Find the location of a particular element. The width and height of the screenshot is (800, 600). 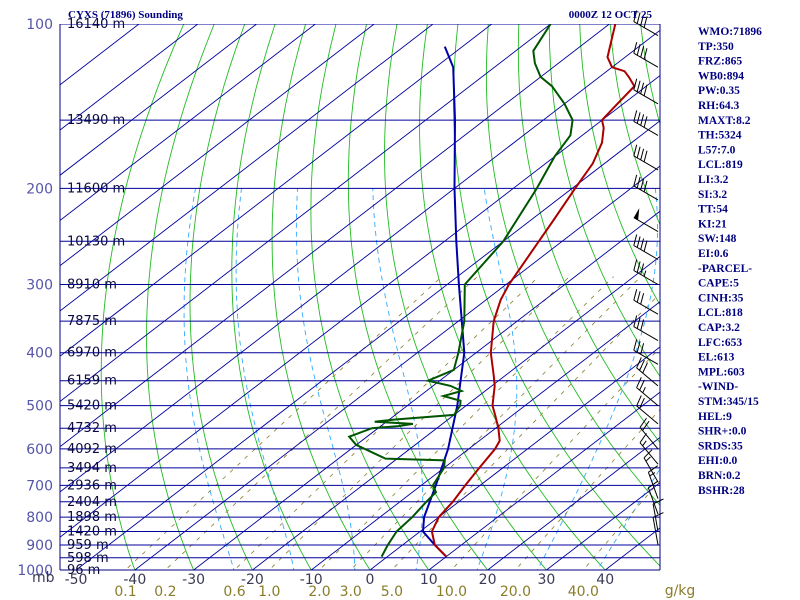

sounding-index-item: SW:148 is located at coordinates (717, 239).